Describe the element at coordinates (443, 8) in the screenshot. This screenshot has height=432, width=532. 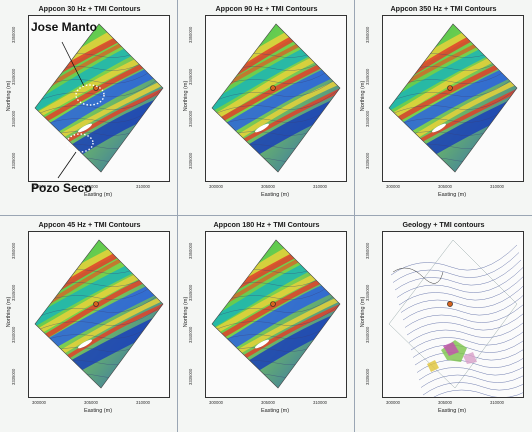
I see `panel-title: Appcon 350 Hz + TMI Contours` at that location.